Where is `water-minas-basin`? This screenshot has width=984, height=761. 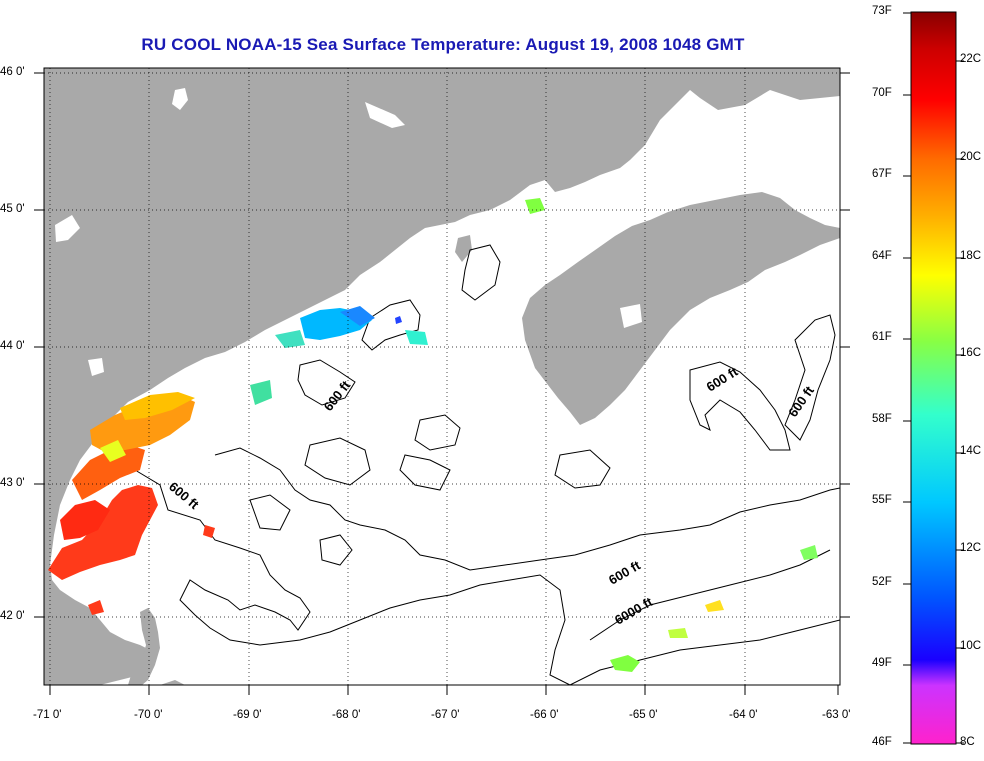 water-minas-basin is located at coordinates (695, 175).